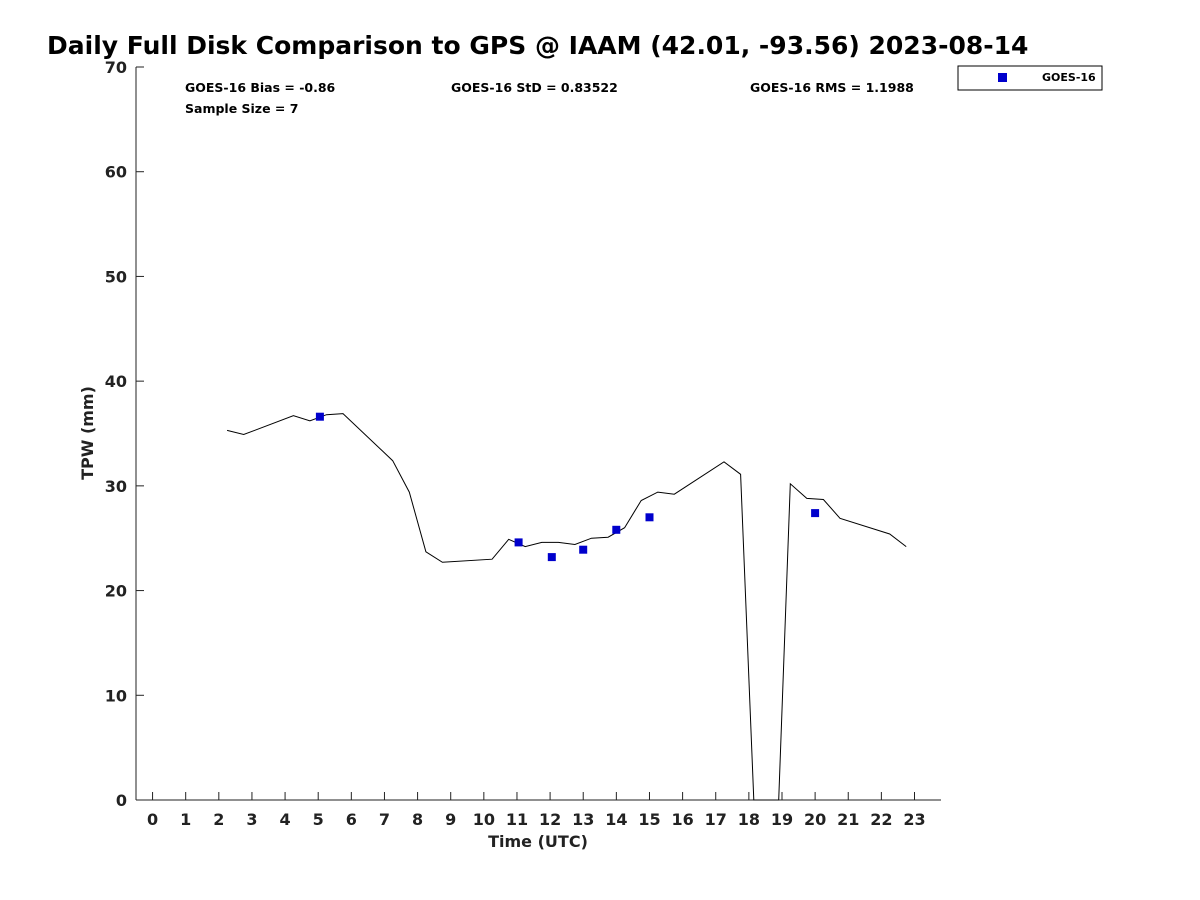  Describe the element at coordinates (914, 819) in the screenshot. I see `x-tick-label: 23` at that location.